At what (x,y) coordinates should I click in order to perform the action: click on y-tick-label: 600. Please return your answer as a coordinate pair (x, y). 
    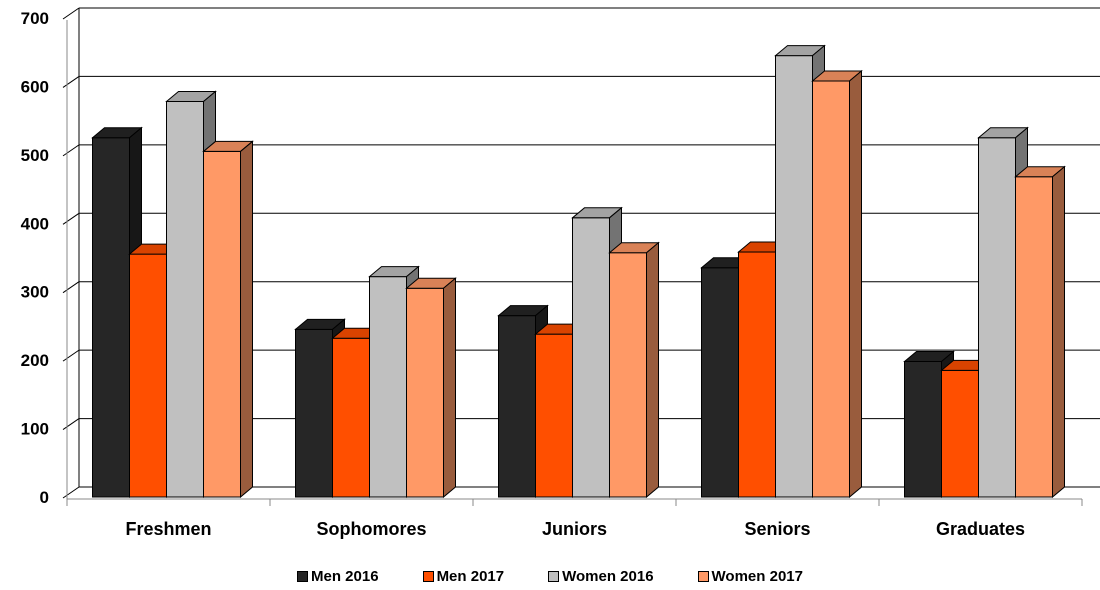
    Looking at the image, I should click on (35, 86).